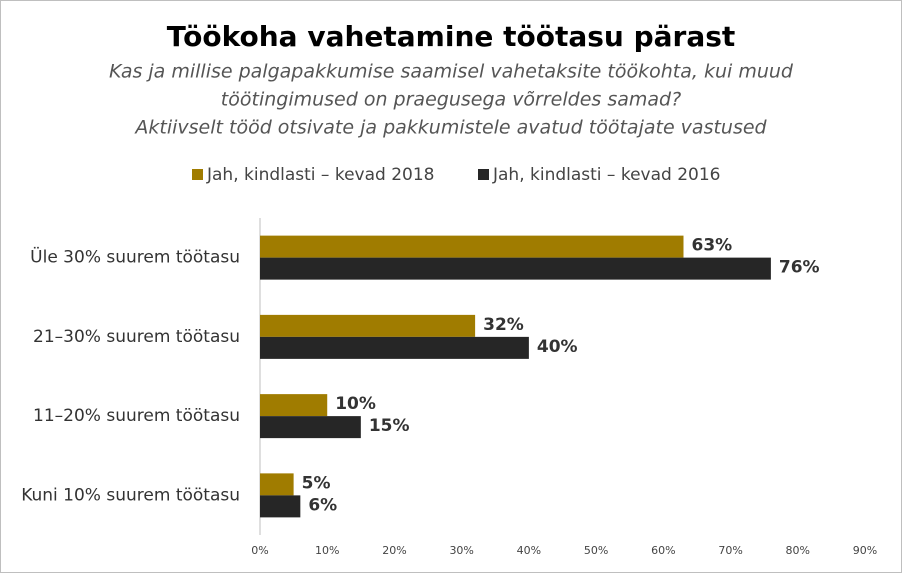 This screenshot has height=573, width=902. Describe the element at coordinates (322, 505) in the screenshot. I see `value-label: 6%` at that location.